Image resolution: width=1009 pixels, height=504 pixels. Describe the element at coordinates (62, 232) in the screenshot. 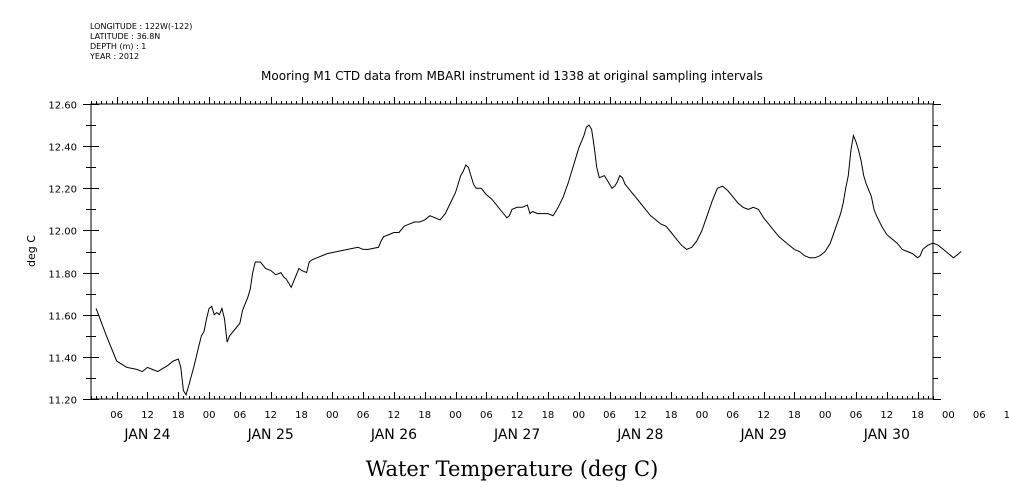

I see `y-tick-label: 12.00` at that location.